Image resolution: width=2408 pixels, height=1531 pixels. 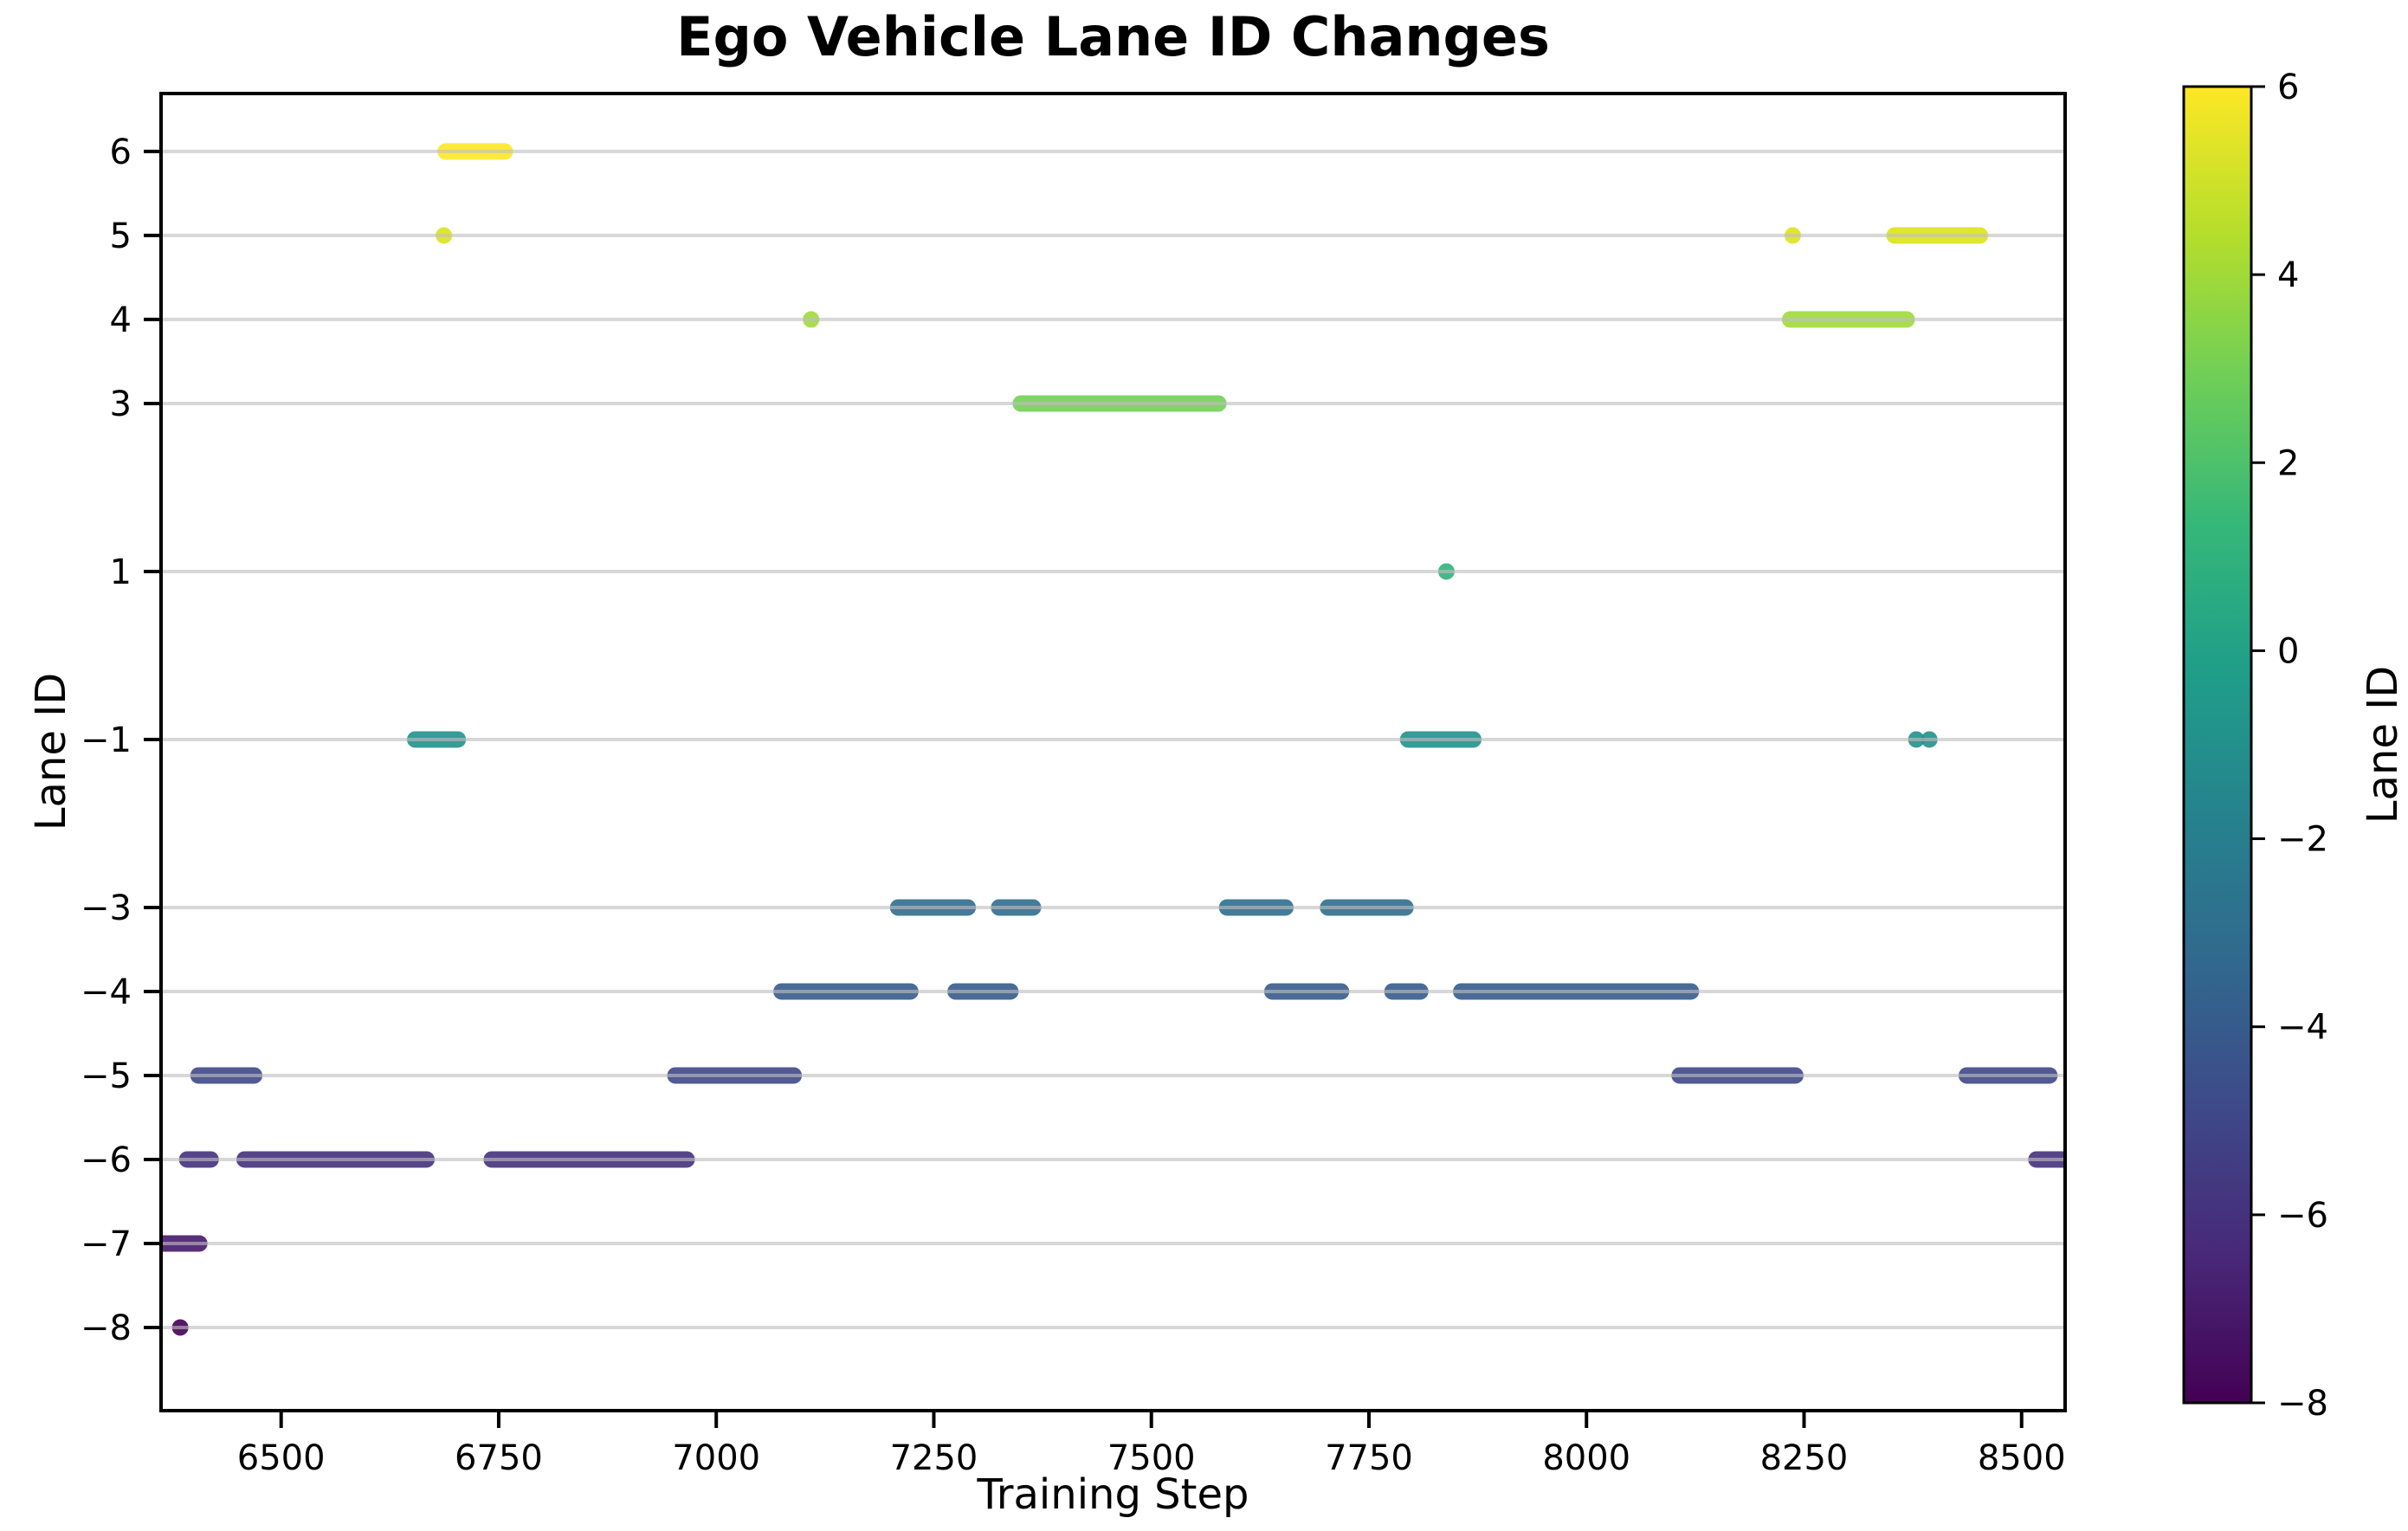 I want to click on x-tick-label: 8250, so click(x=1804, y=1458).